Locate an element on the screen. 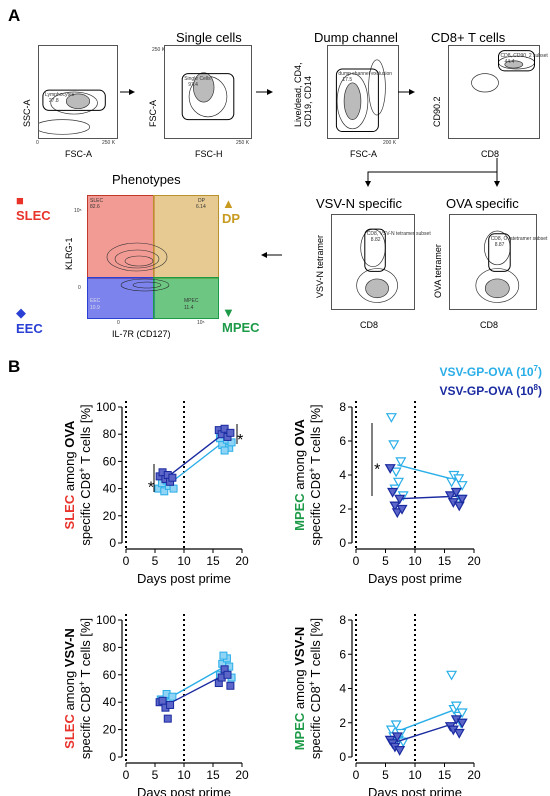 Image resolution: width=550 pixels, height=796 pixels. y-tick-label: 4 is located at coordinates (342, 475).